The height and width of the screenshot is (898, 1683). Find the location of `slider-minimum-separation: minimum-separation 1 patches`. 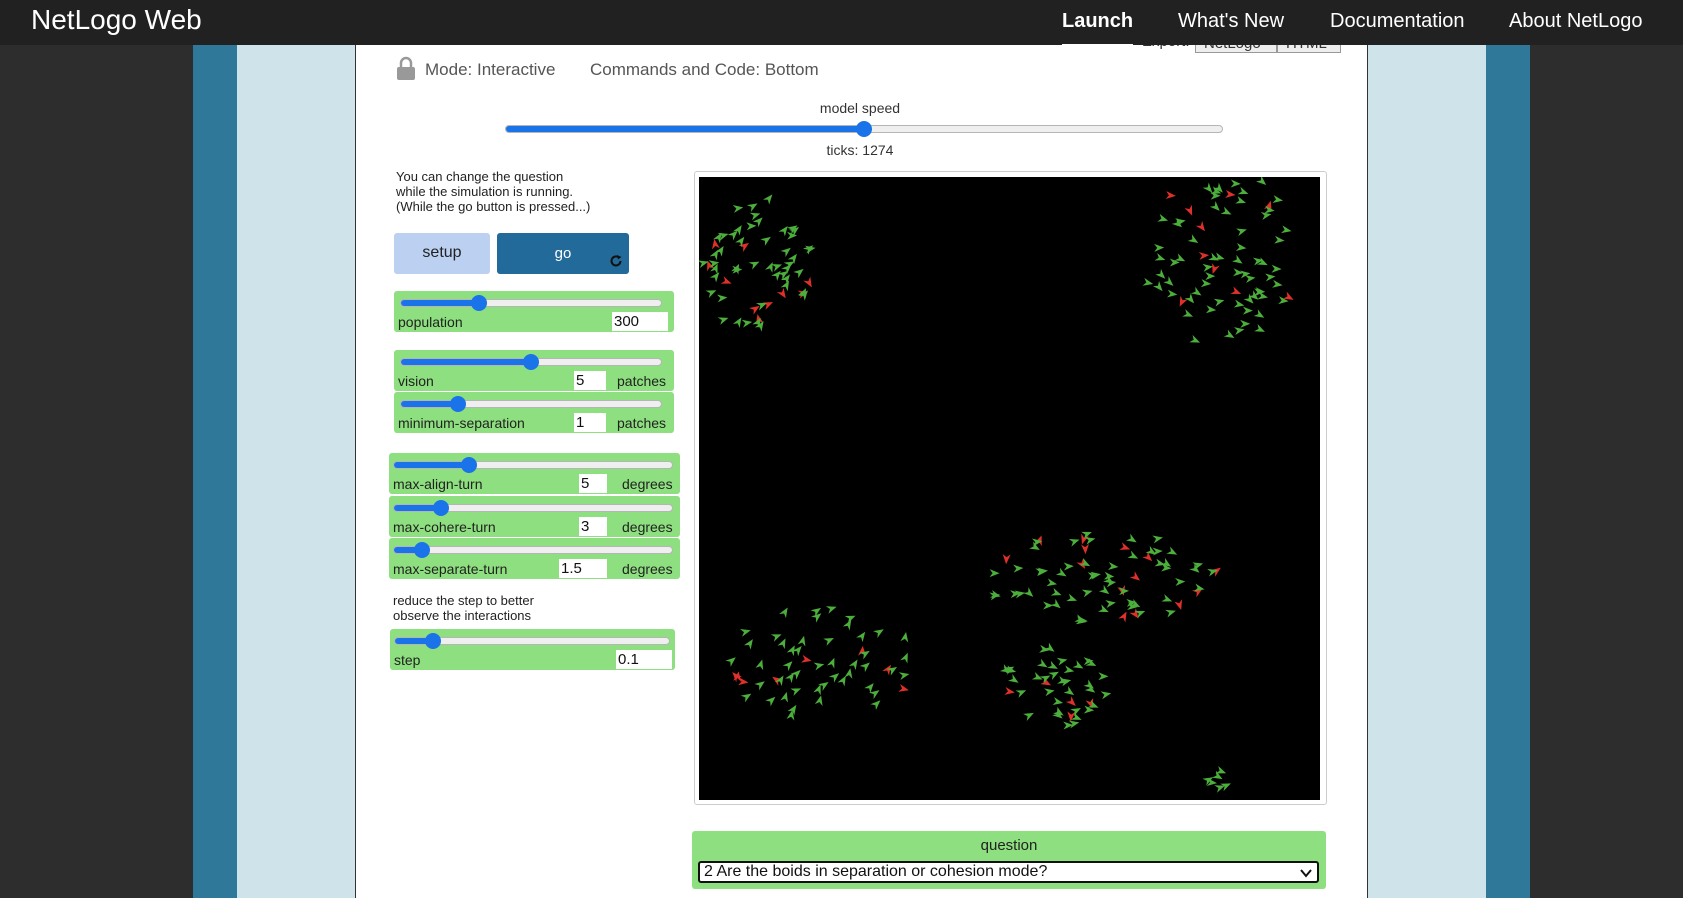

slider-minimum-separation: minimum-separation 1 patches is located at coordinates (534, 412).